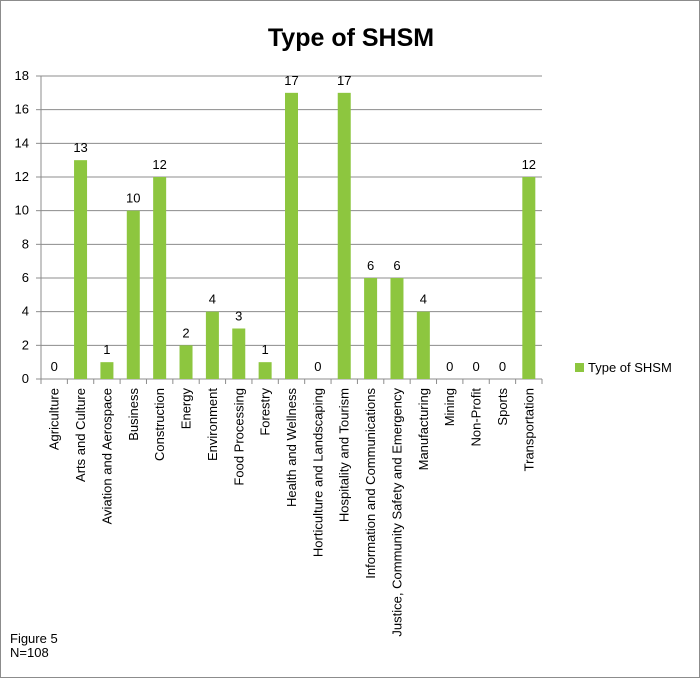 The height and width of the screenshot is (679, 700). I want to click on y-tick-label: 16, so click(22, 109).